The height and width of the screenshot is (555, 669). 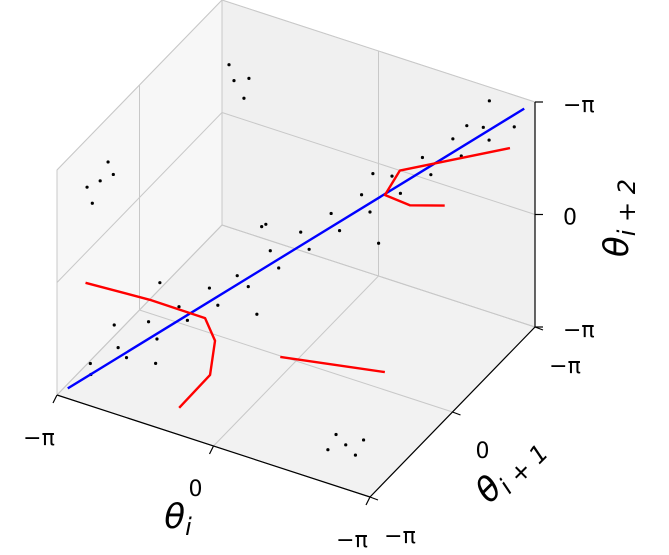 I want to click on z-tick-label: 0, so click(x=570, y=218).